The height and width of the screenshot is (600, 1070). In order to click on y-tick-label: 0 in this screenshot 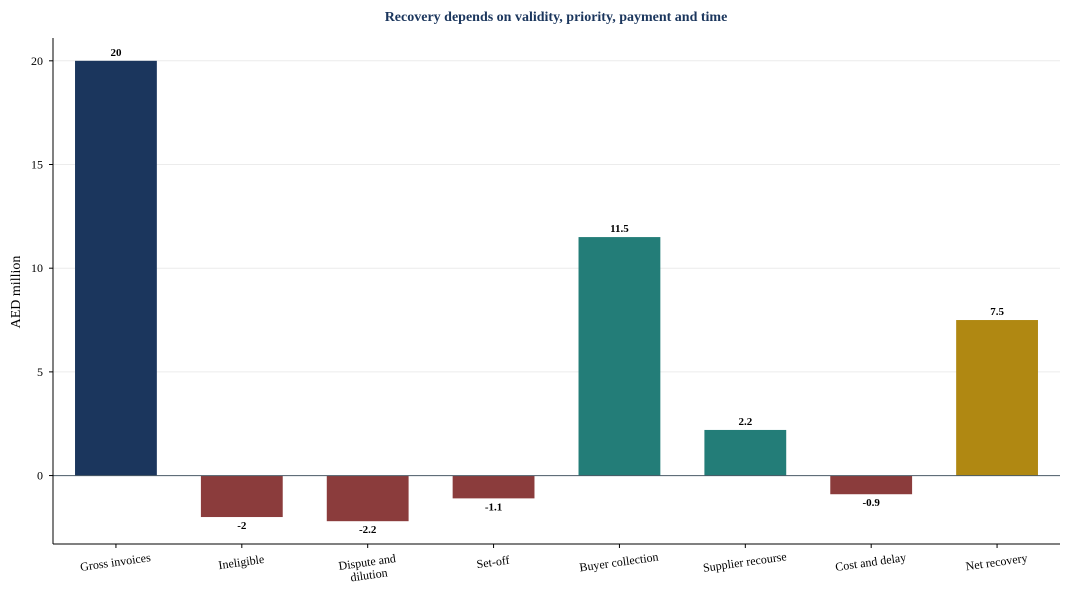, I will do `click(40, 476)`.